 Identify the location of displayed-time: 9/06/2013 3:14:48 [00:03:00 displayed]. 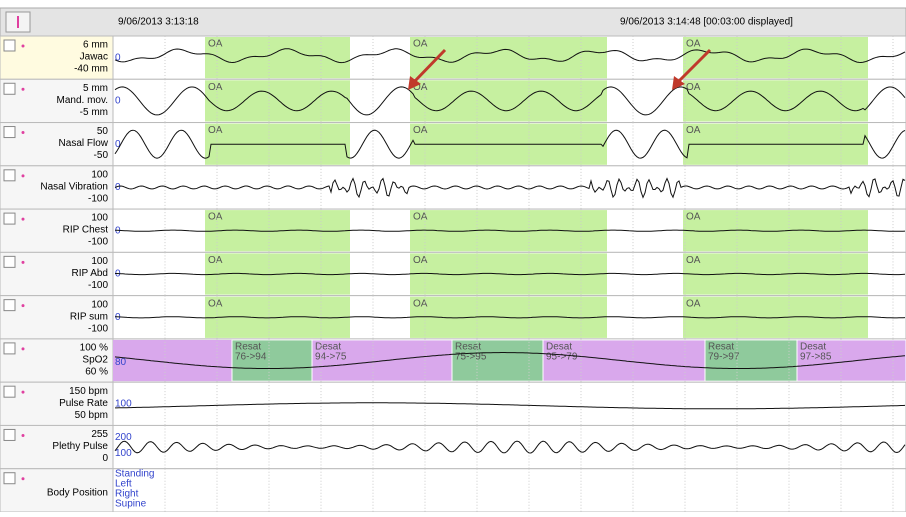
(706, 22).